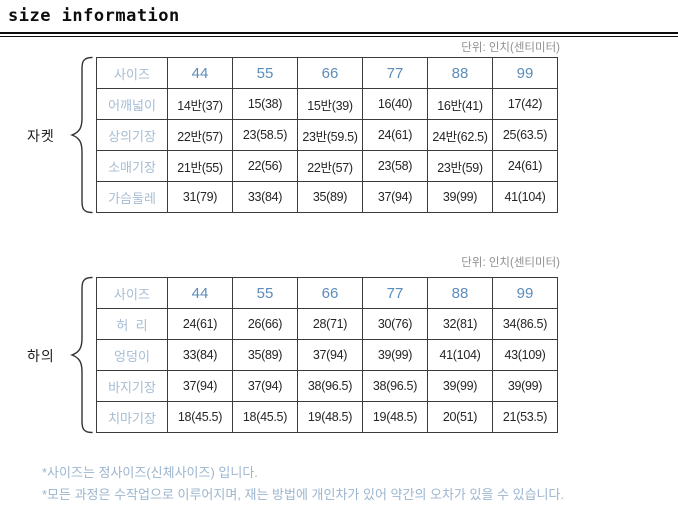  I want to click on measurement-value: 30(76), so click(395, 324).